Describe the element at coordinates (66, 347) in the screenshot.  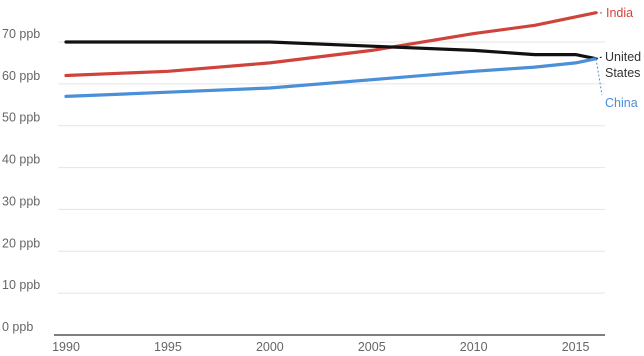
I see `x-tick-label: 1990` at that location.